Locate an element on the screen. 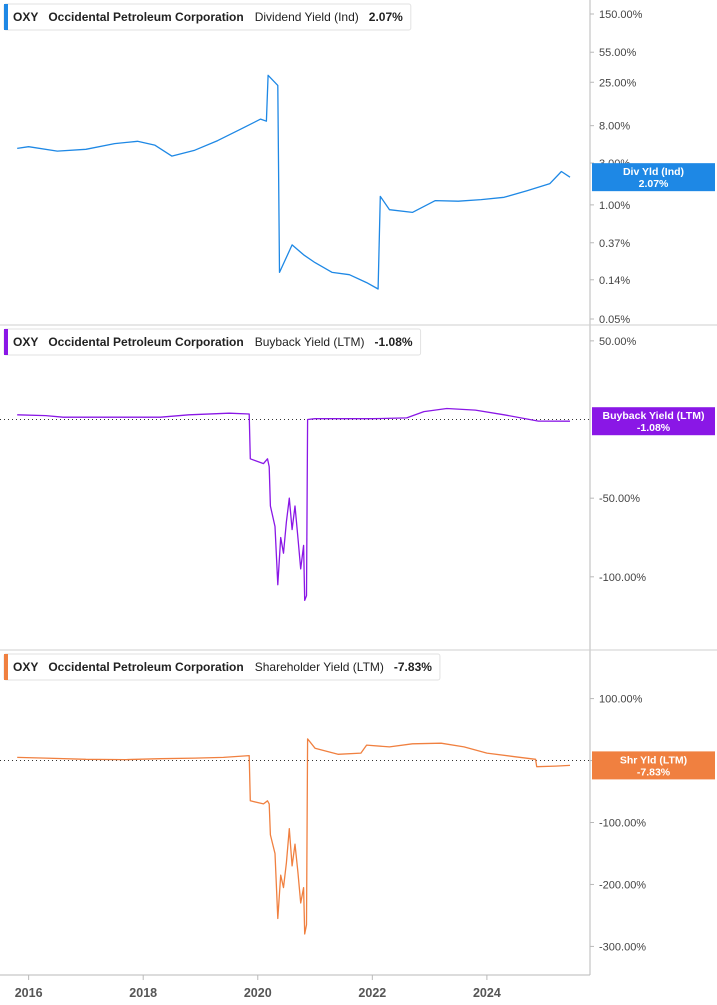 The height and width of the screenshot is (1005, 717). legend-metric: Dividend Yield (Ind) is located at coordinates (307, 17).